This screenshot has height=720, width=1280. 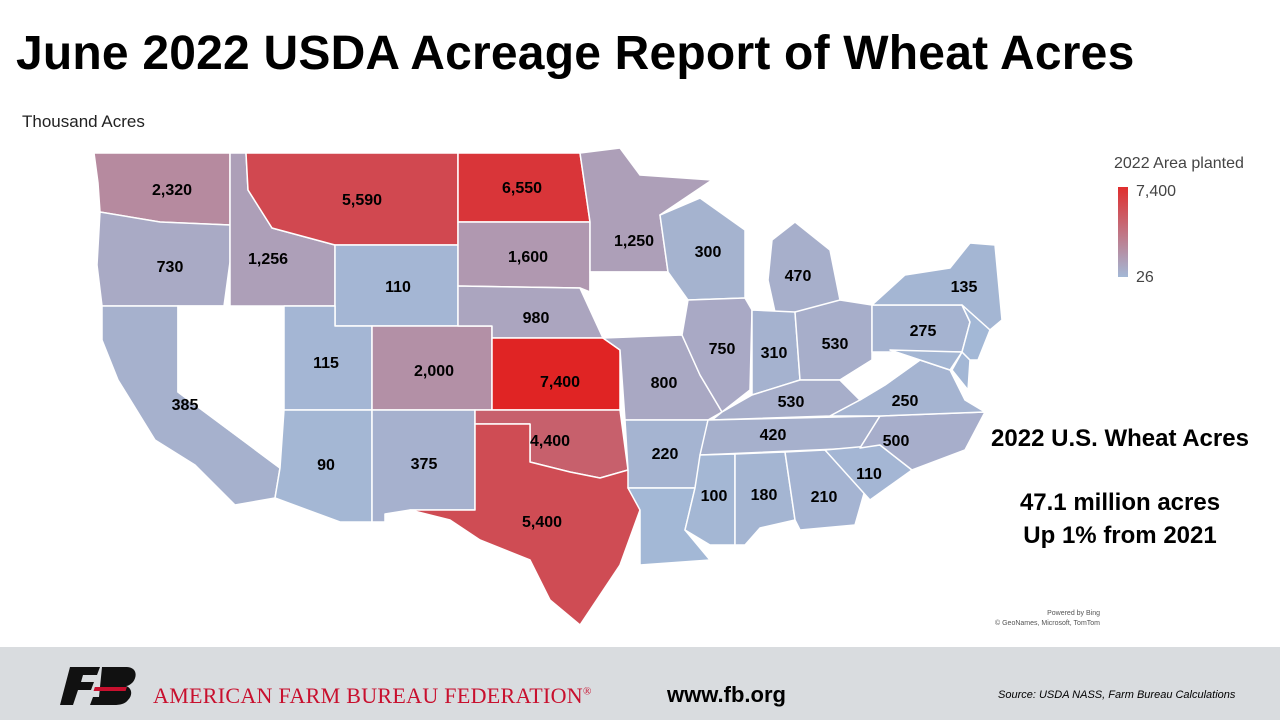 What do you see at coordinates (1120, 438) in the screenshot?
I see `summary-heading: 2022 U.S. Wheat Acres` at bounding box center [1120, 438].